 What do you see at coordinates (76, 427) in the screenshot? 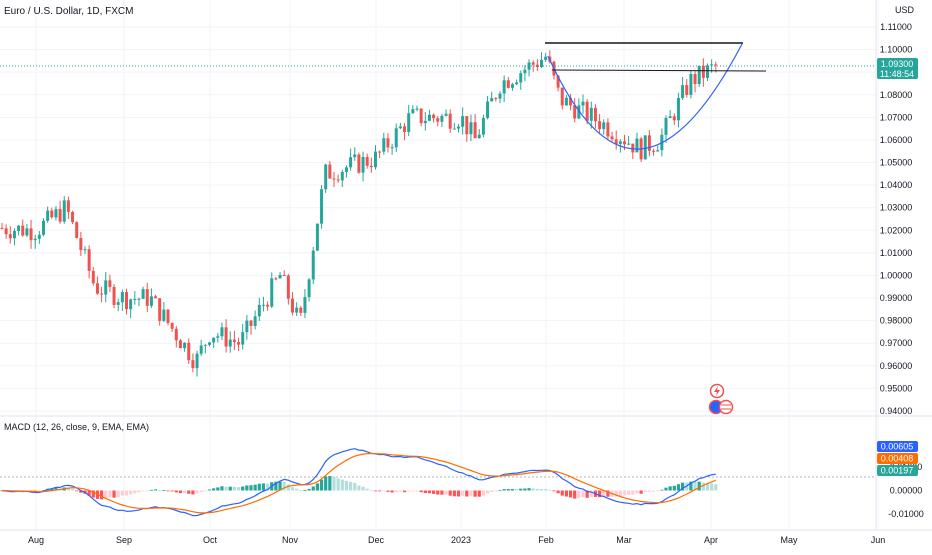
I see `macd-title: MACD (12, 26, close, 9, EMA, EMA)` at bounding box center [76, 427].